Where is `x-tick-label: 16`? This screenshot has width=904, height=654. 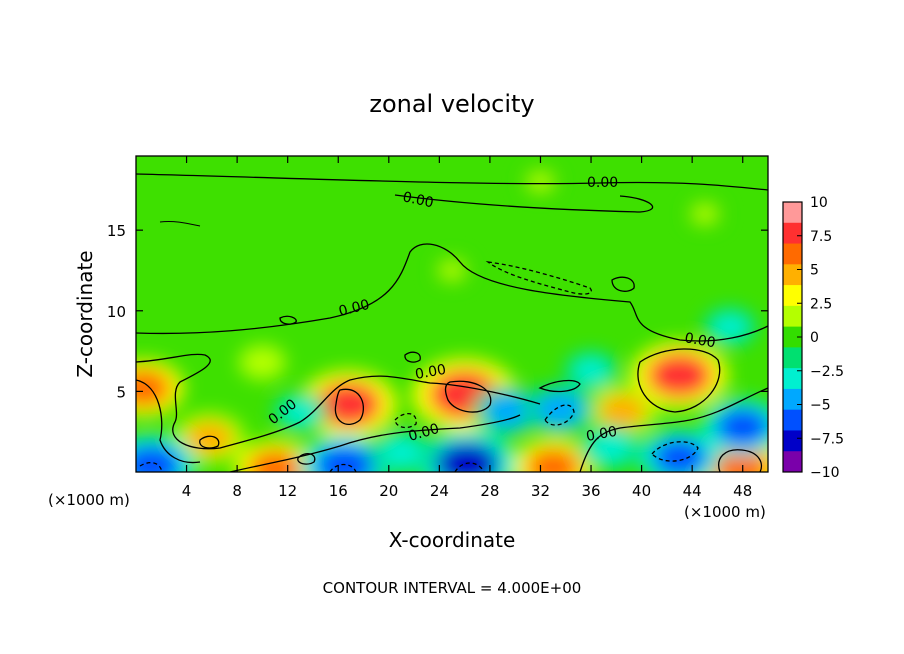 x-tick-label: 16 is located at coordinates (338, 491).